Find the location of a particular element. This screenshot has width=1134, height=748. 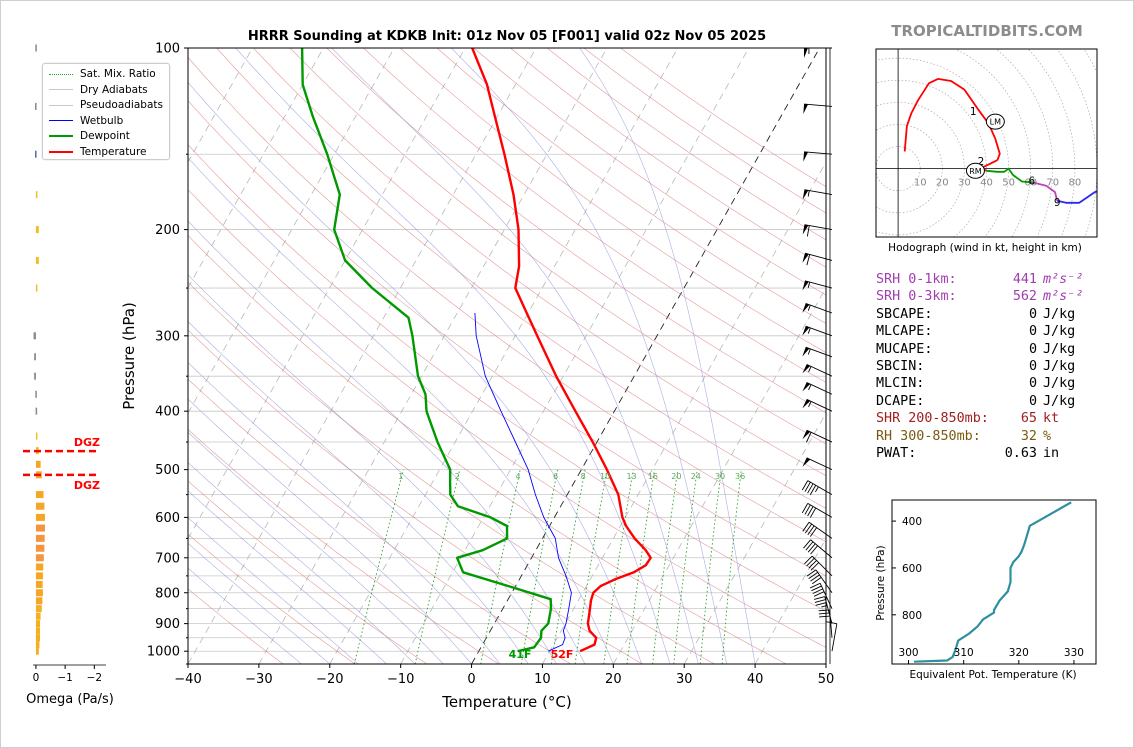

wind-barbs is located at coordinates (819, 355).